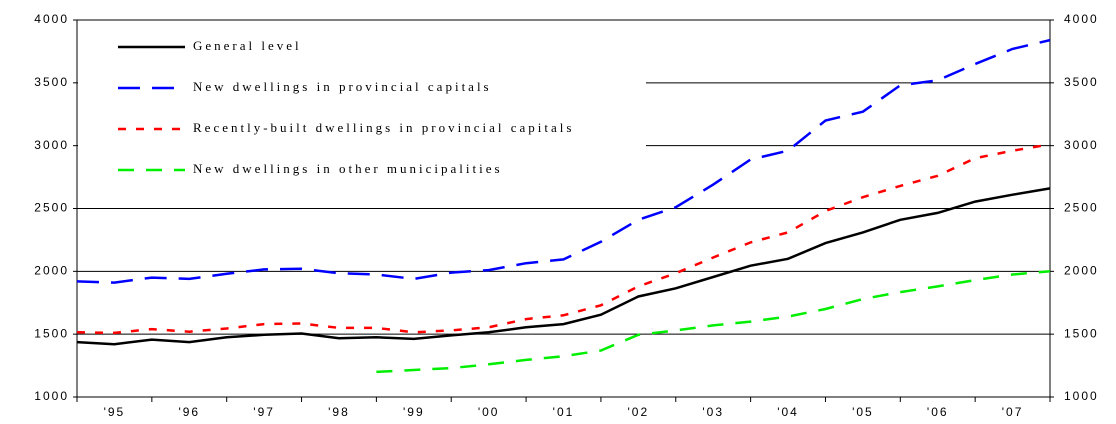  Describe the element at coordinates (414, 412) in the screenshot. I see `x-tick-label: '99` at that location.